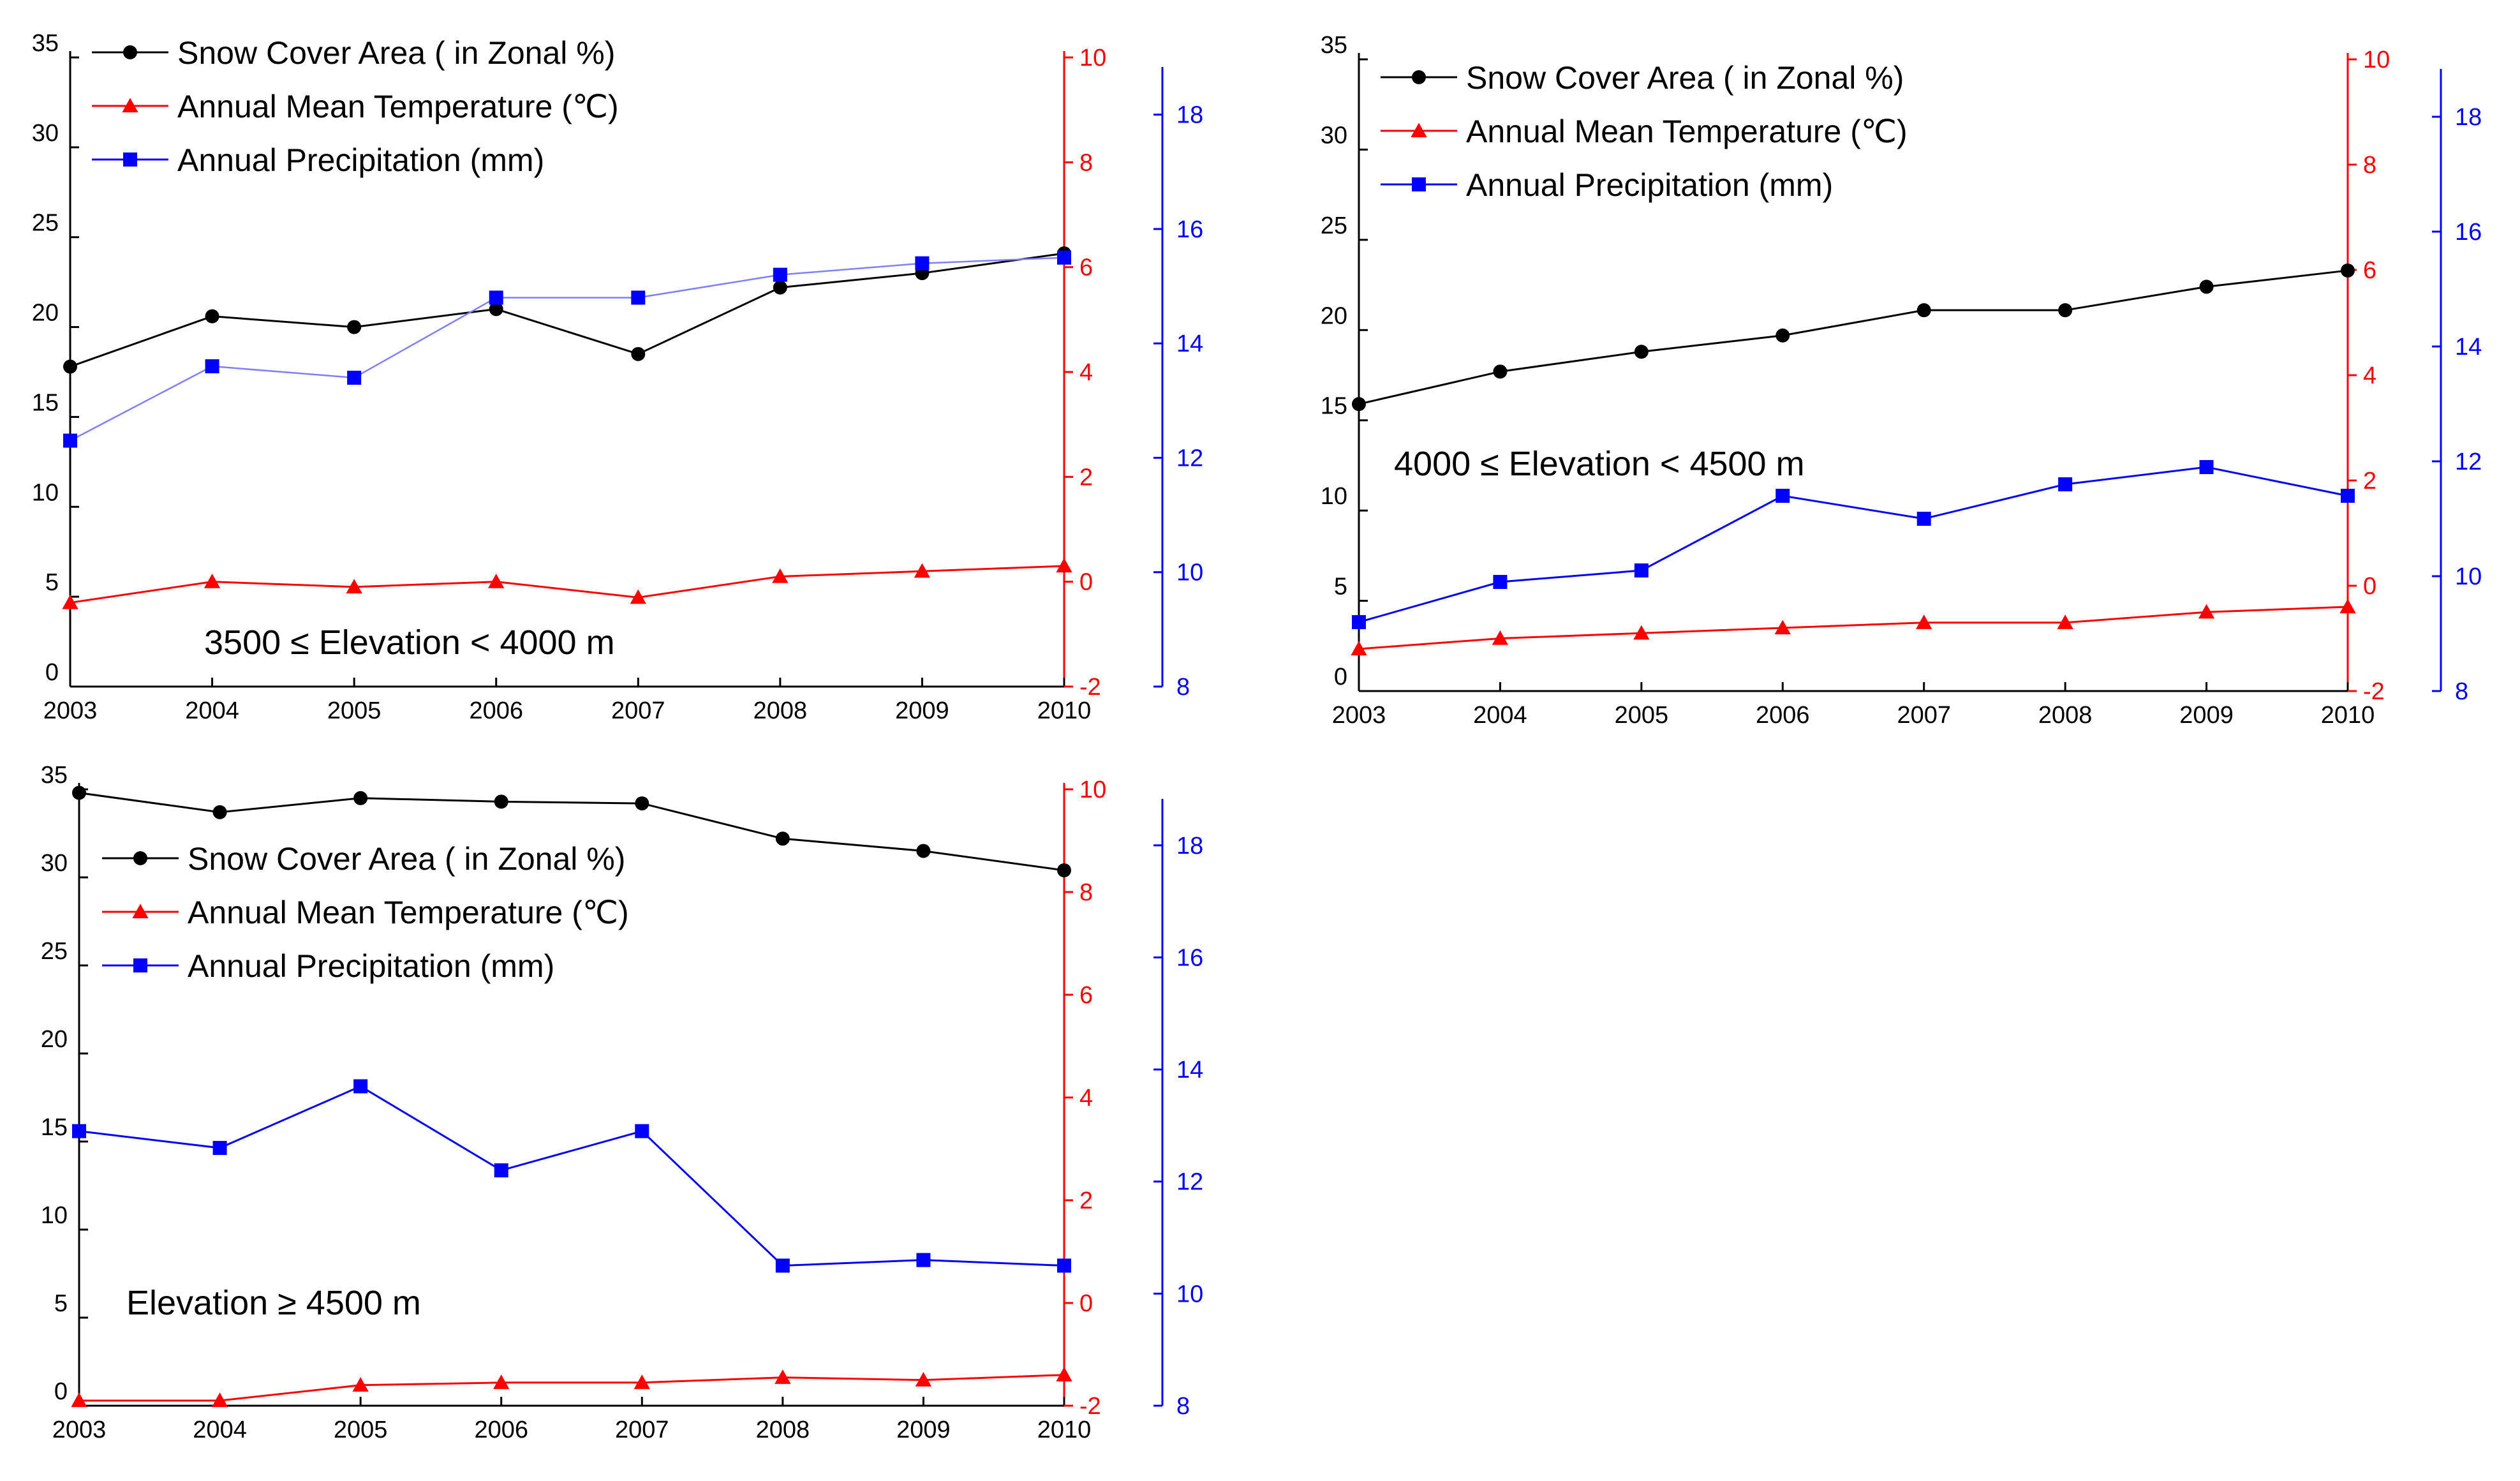 The width and height of the screenshot is (2520, 1481). Describe the element at coordinates (70, 711) in the screenshot. I see `x-tick-label: 2003` at that location.